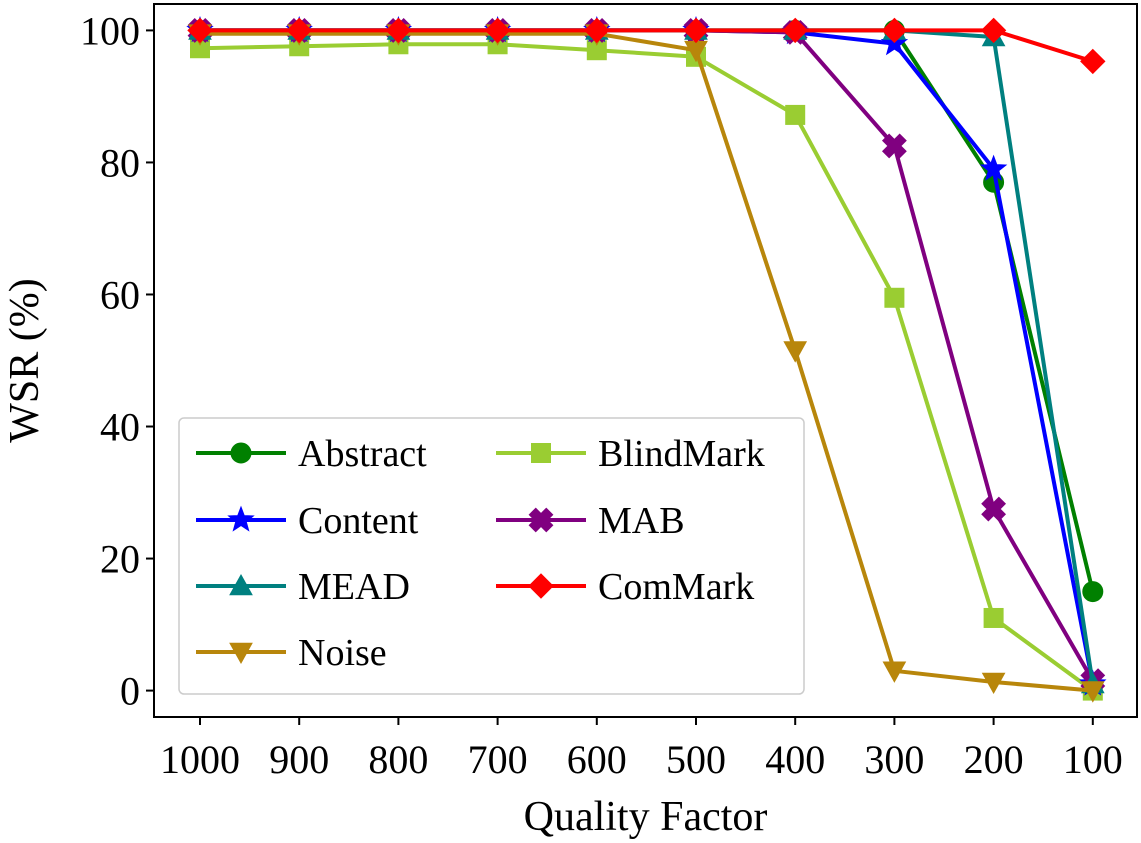 This screenshot has height=843, width=1141. Describe the element at coordinates (646, 817) in the screenshot. I see `x-axis-label: Quality Factor` at that location.